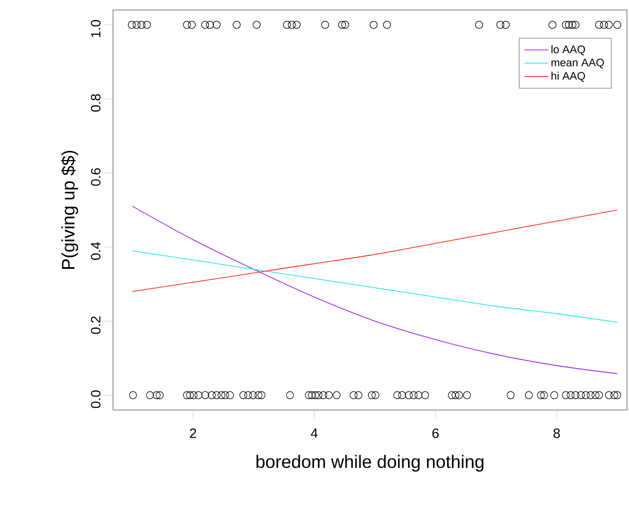  Describe the element at coordinates (568, 77) in the screenshot. I see `legend-label: hi AAQ` at that location.